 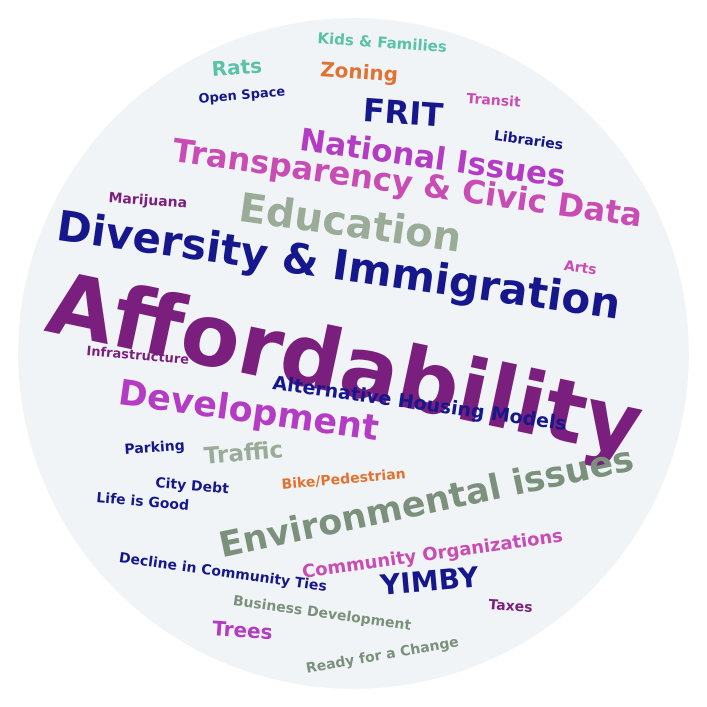 I want to click on word-frit: FRIT, so click(x=403, y=113).